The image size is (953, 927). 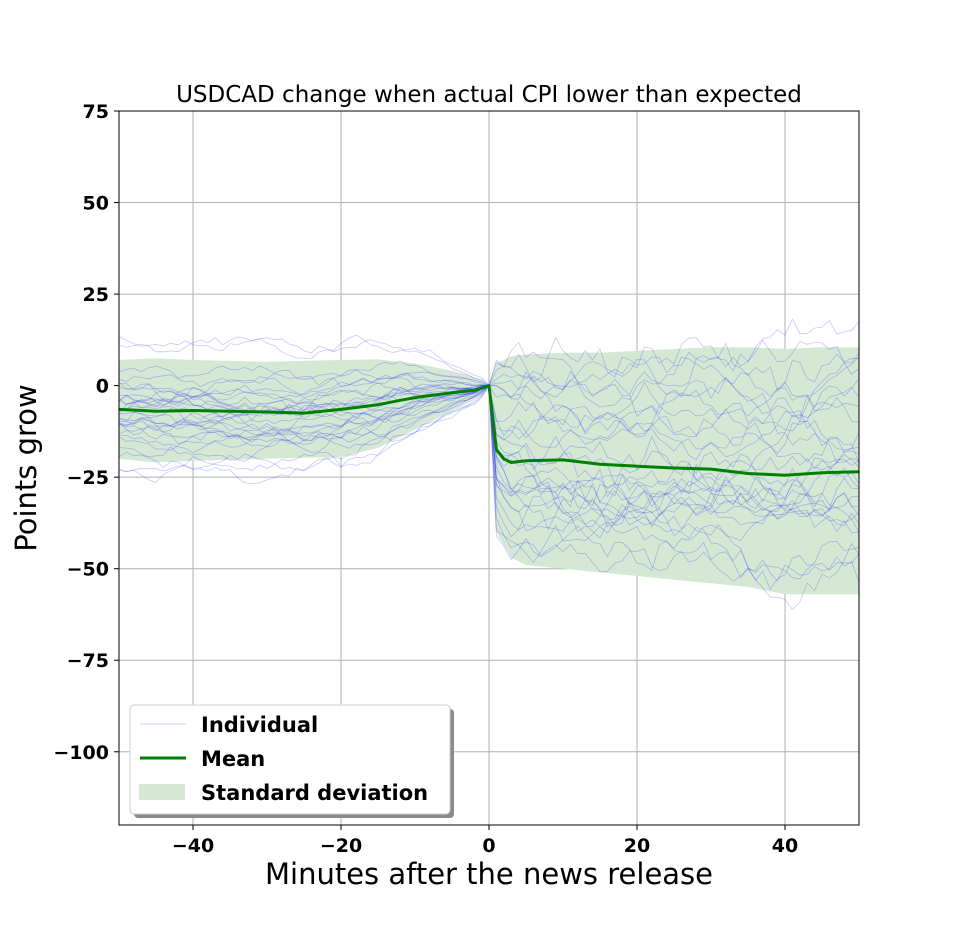 I want to click on mean-line, so click(x=489, y=430).